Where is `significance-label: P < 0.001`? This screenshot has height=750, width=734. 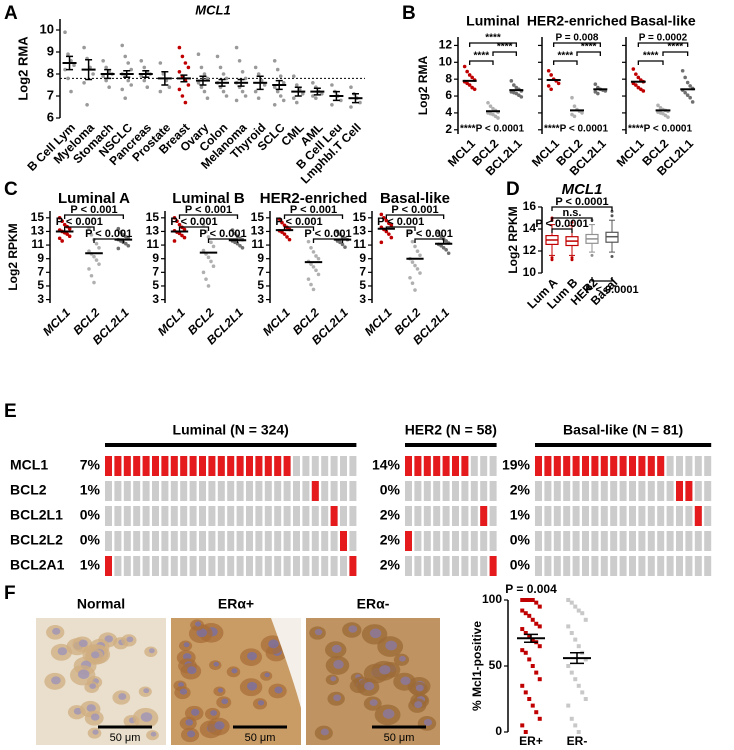 significance-label: P < 0.001 is located at coordinates (313, 210).